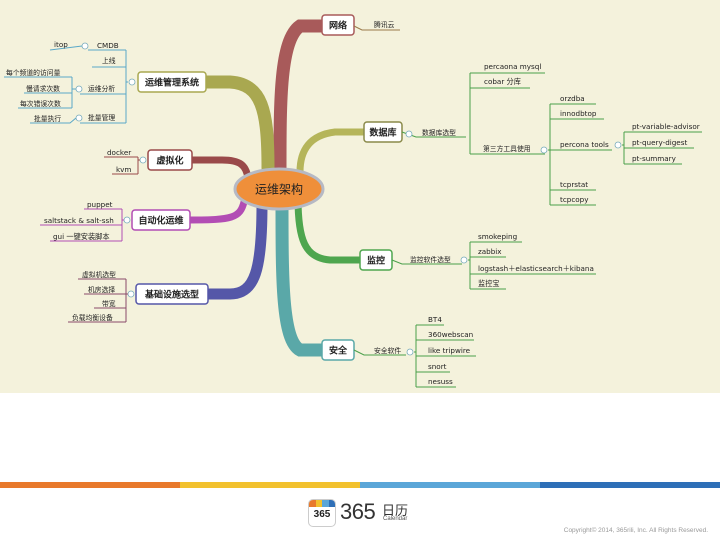 The height and width of the screenshot is (540, 720). Describe the element at coordinates (101, 117) in the screenshot. I see `ops-batch: 批量管理` at that location.